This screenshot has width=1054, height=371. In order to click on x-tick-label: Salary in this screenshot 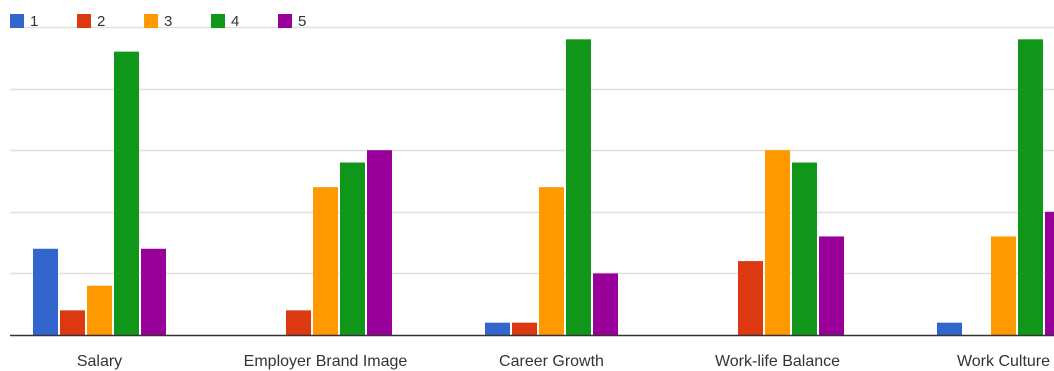, I will do `click(99, 361)`.